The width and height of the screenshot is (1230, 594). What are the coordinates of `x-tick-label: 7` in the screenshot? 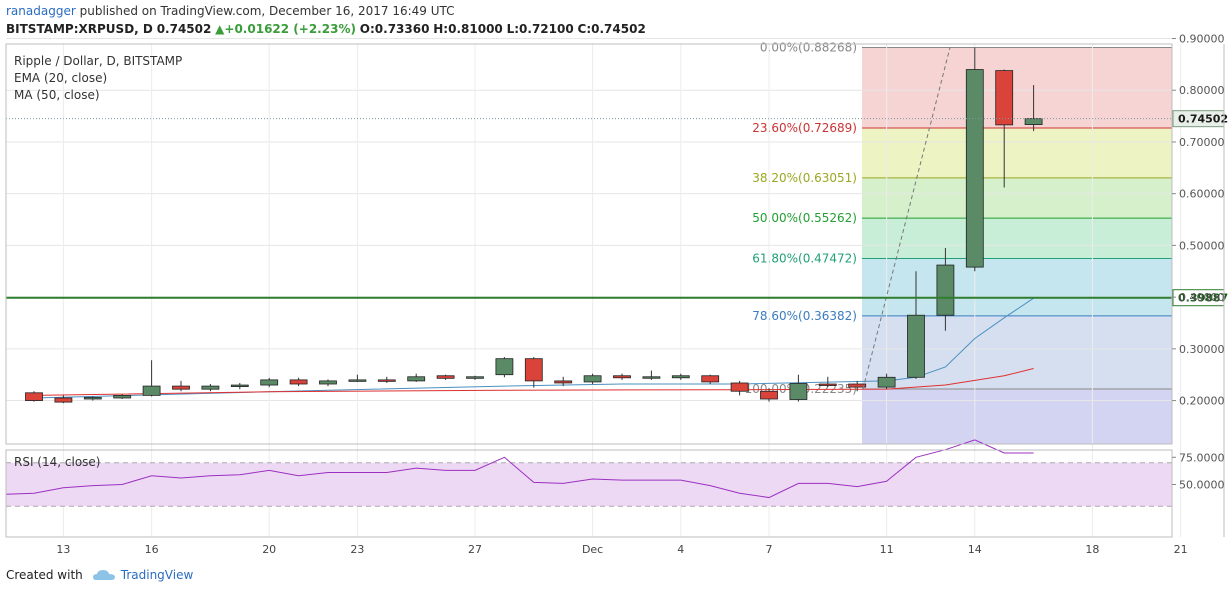 It's located at (769, 549).